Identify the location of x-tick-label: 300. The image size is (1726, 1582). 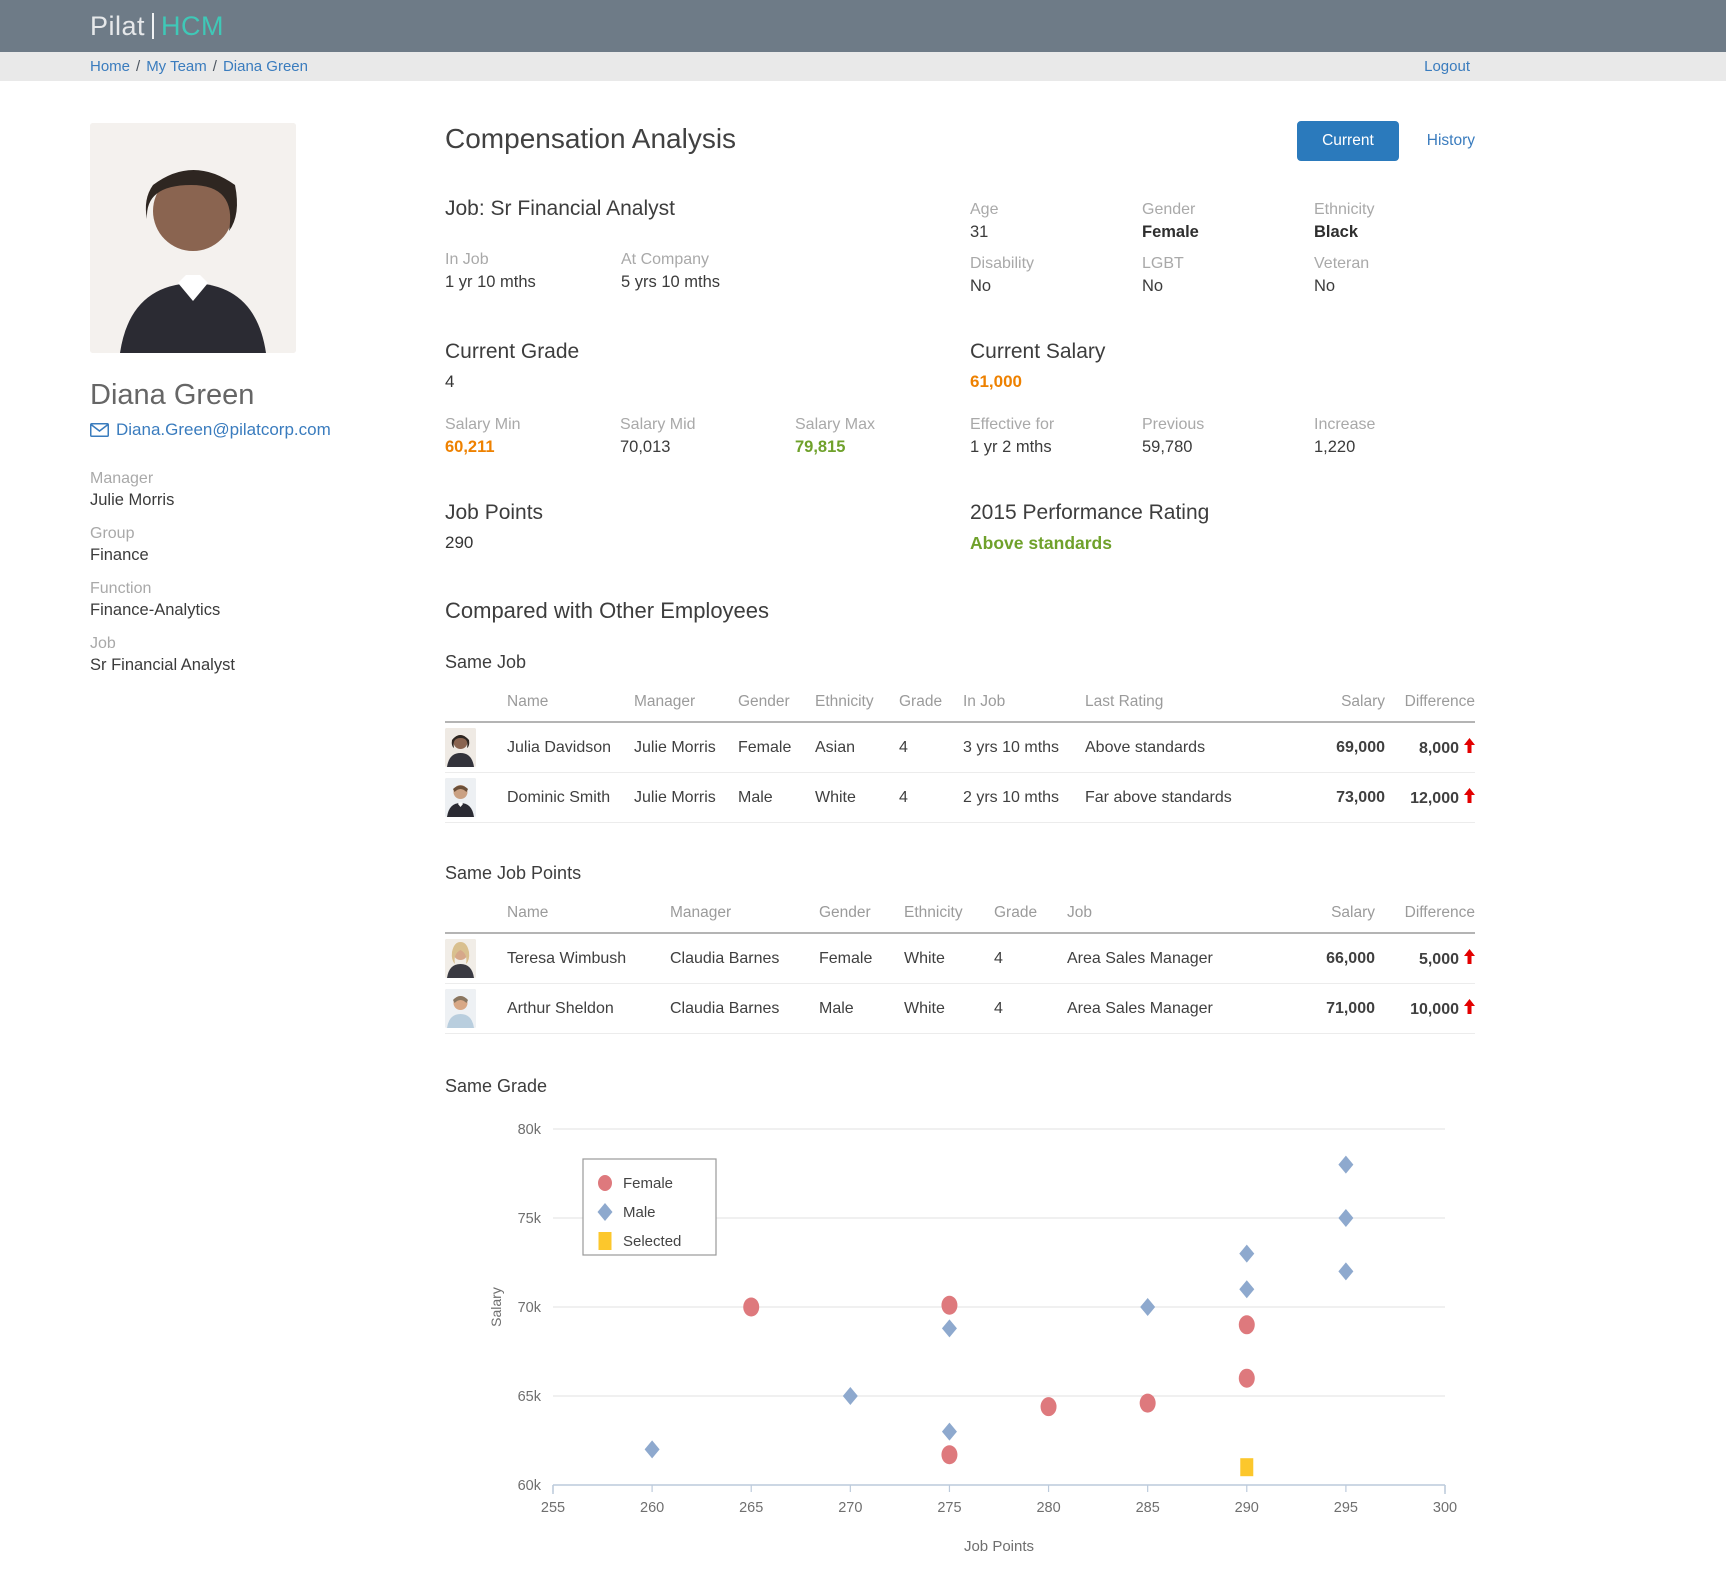
(1445, 1508).